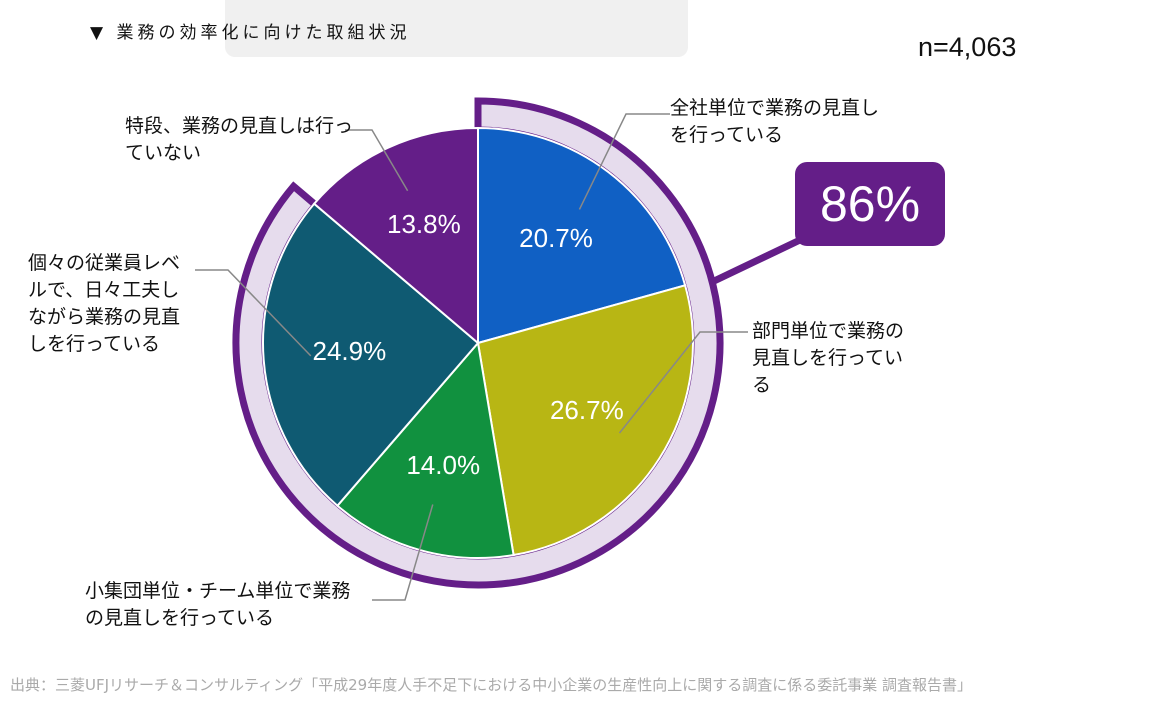  Describe the element at coordinates (756, 261) in the screenshot. I see `callout-pointer` at that location.